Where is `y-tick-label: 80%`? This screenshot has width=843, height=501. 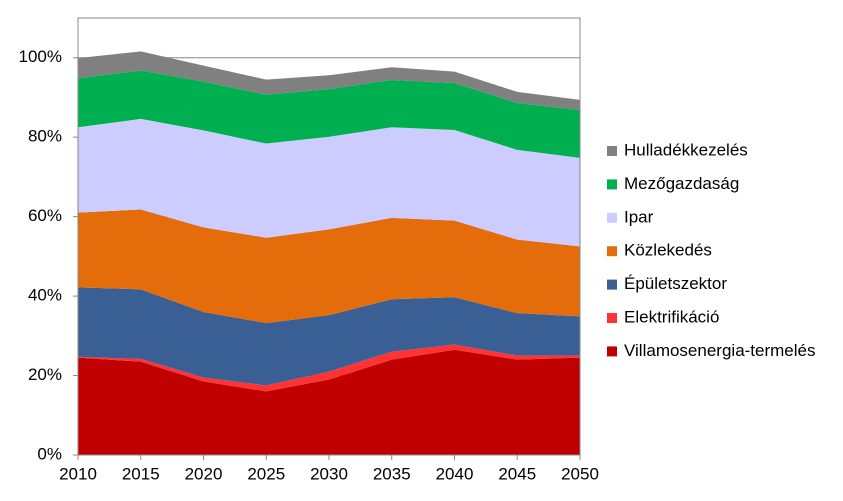
y-tick-label: 80% is located at coordinates (45, 136).